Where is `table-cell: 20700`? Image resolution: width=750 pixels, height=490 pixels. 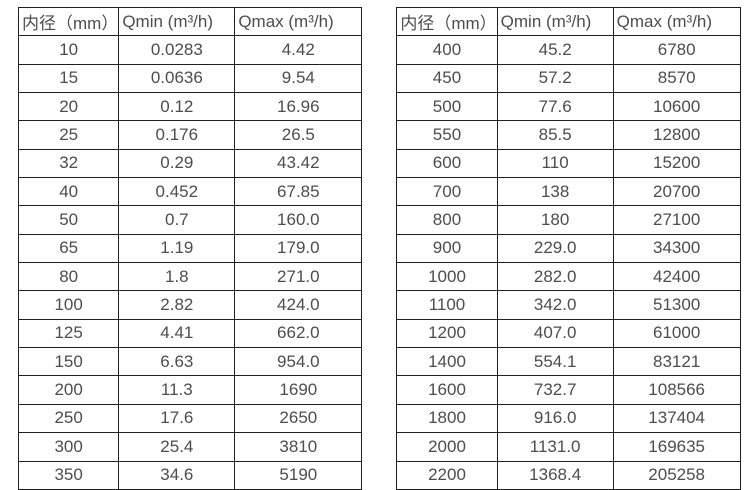
table-cell: 20700 is located at coordinates (676, 192).